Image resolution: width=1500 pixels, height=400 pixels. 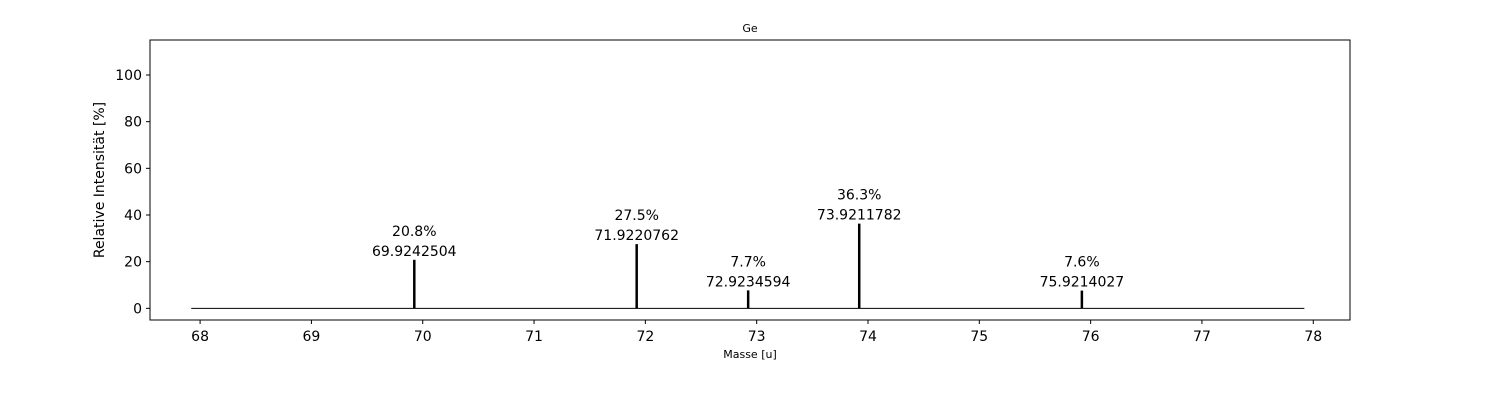 What do you see at coordinates (1202, 337) in the screenshot?
I see `x-tick-label: 77` at bounding box center [1202, 337].